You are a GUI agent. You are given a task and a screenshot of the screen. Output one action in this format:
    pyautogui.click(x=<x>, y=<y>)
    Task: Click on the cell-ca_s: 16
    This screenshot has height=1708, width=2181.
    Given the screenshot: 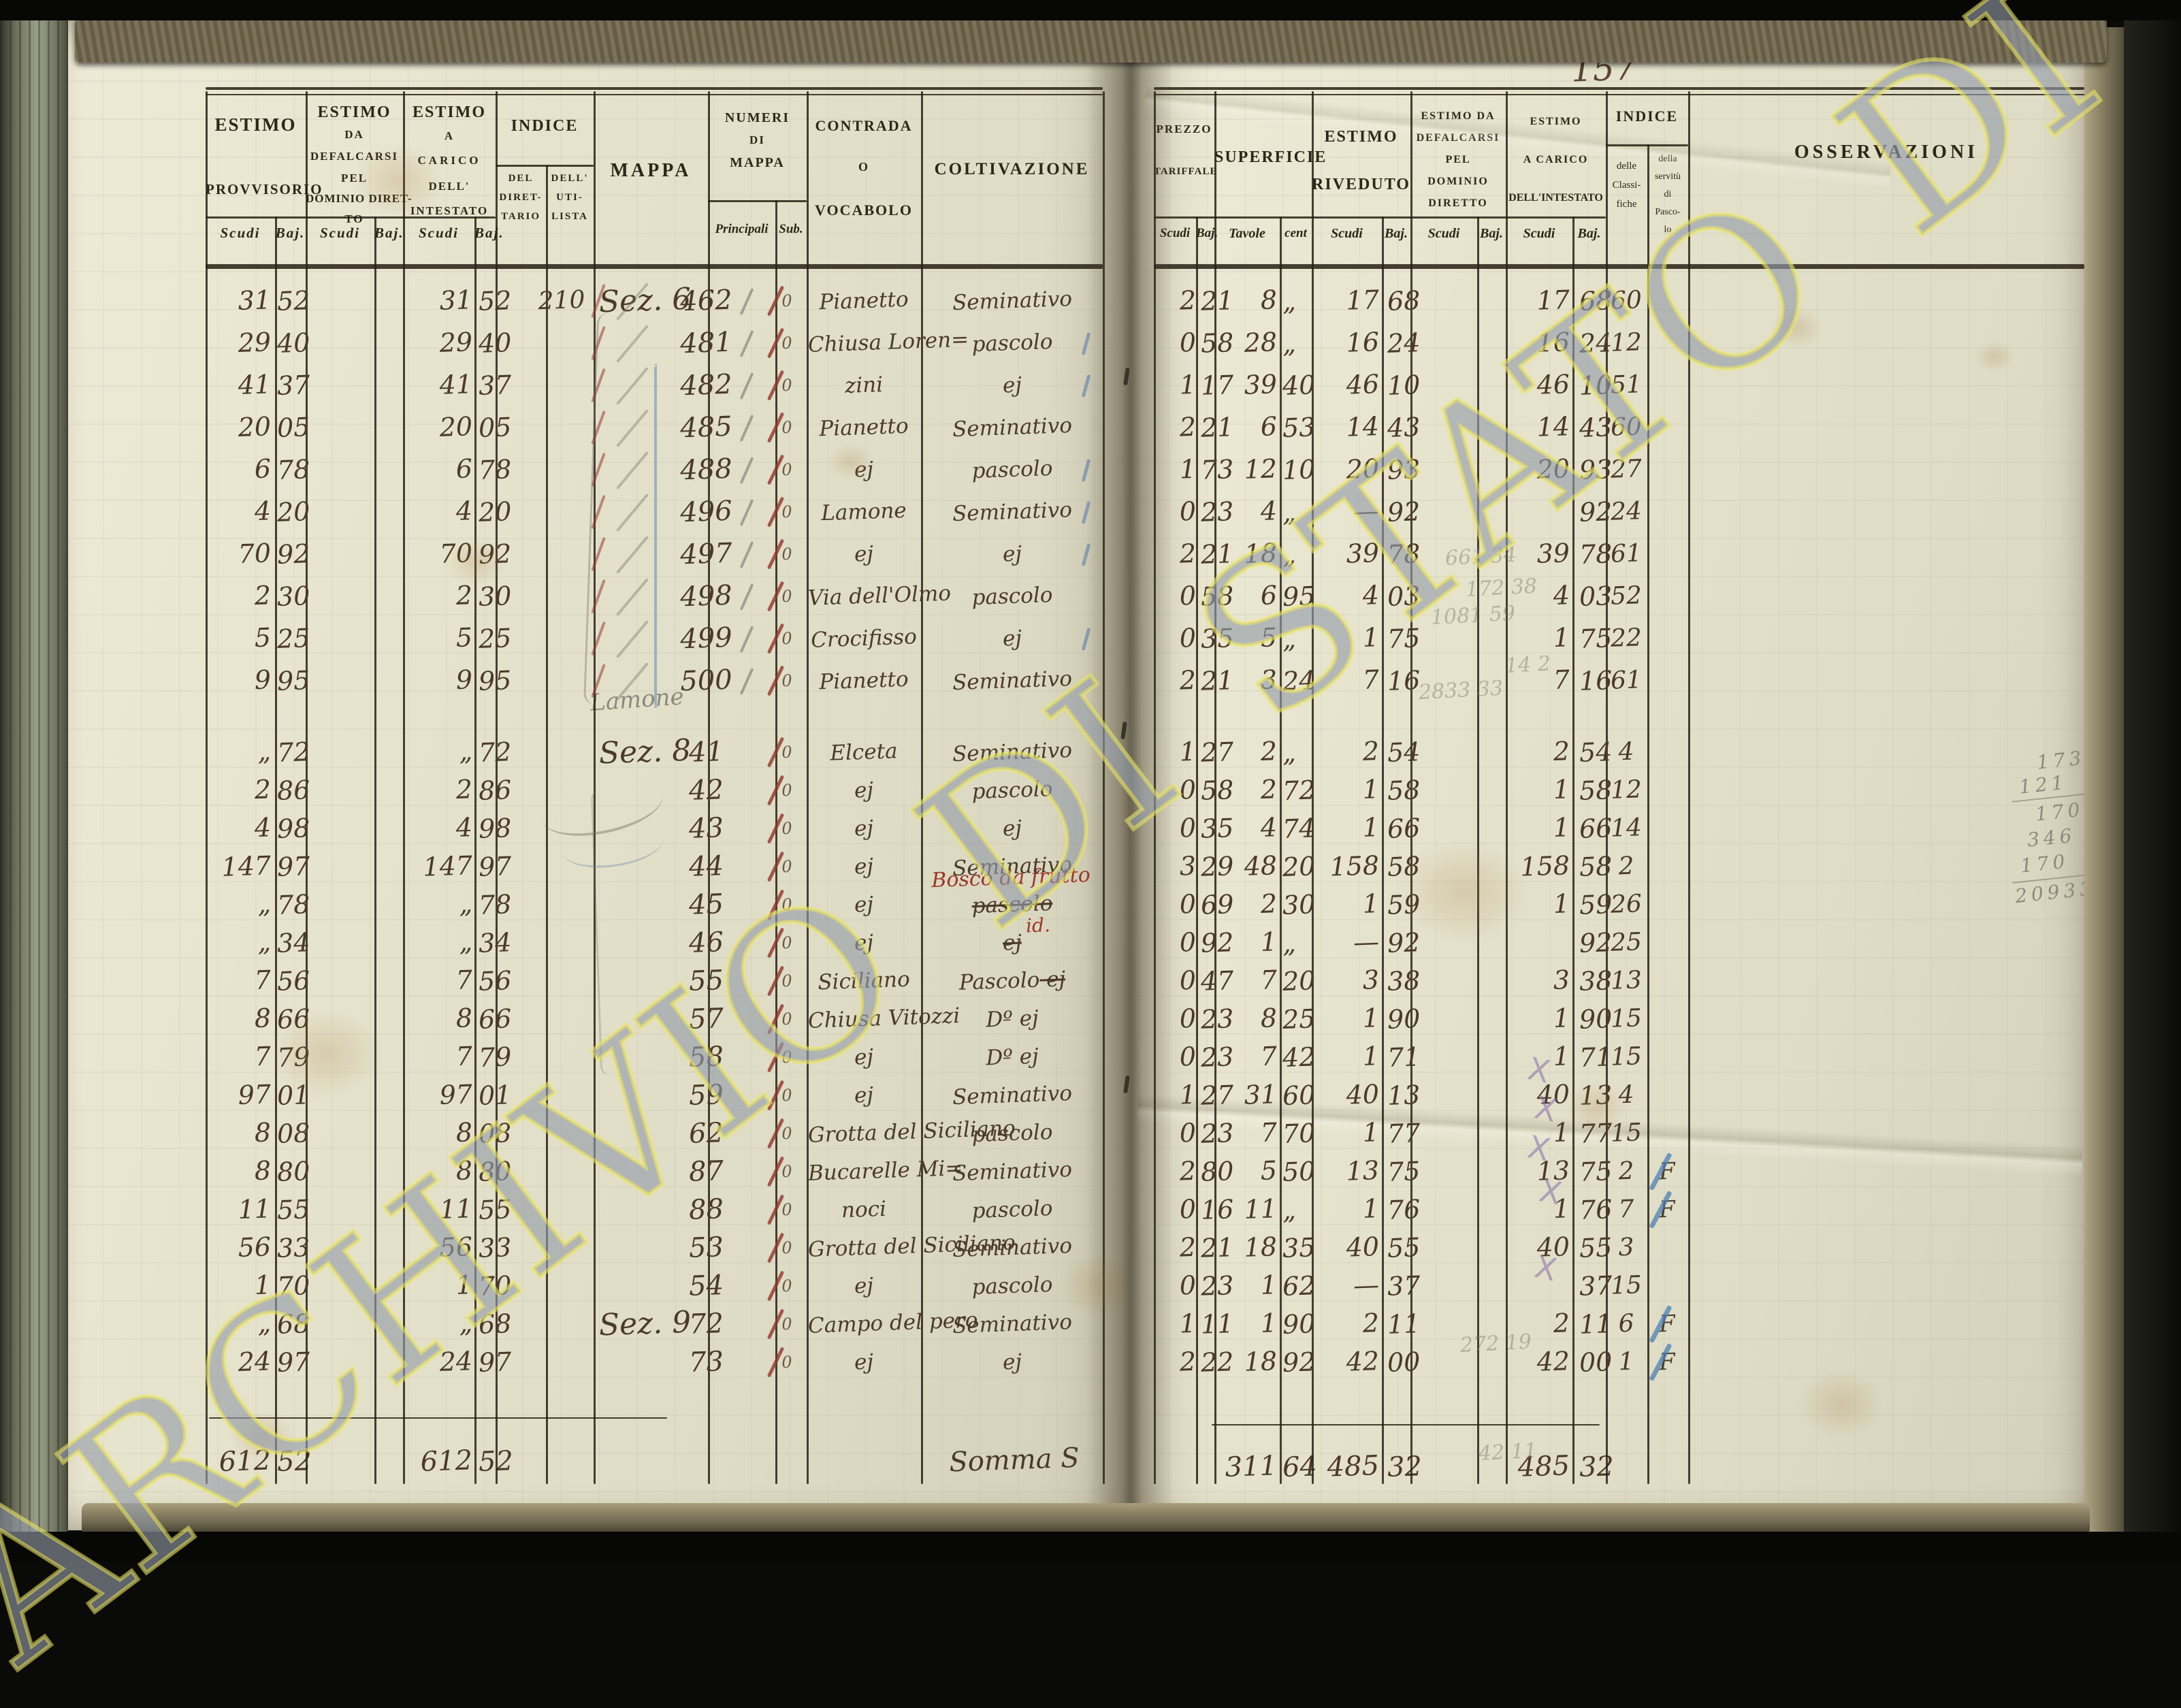 What is the action you would take?
    pyautogui.click(x=1553, y=342)
    